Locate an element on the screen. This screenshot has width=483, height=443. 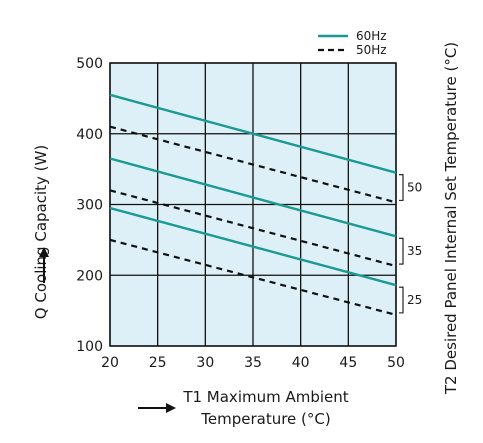
legend-label-60hz: 60Hz is located at coordinates (371, 36).